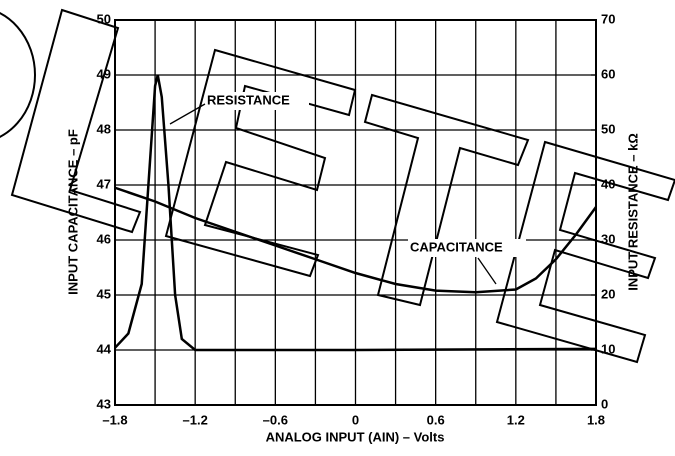  Describe the element at coordinates (104, 183) in the screenshot. I see `y-tick-label: 47` at that location.